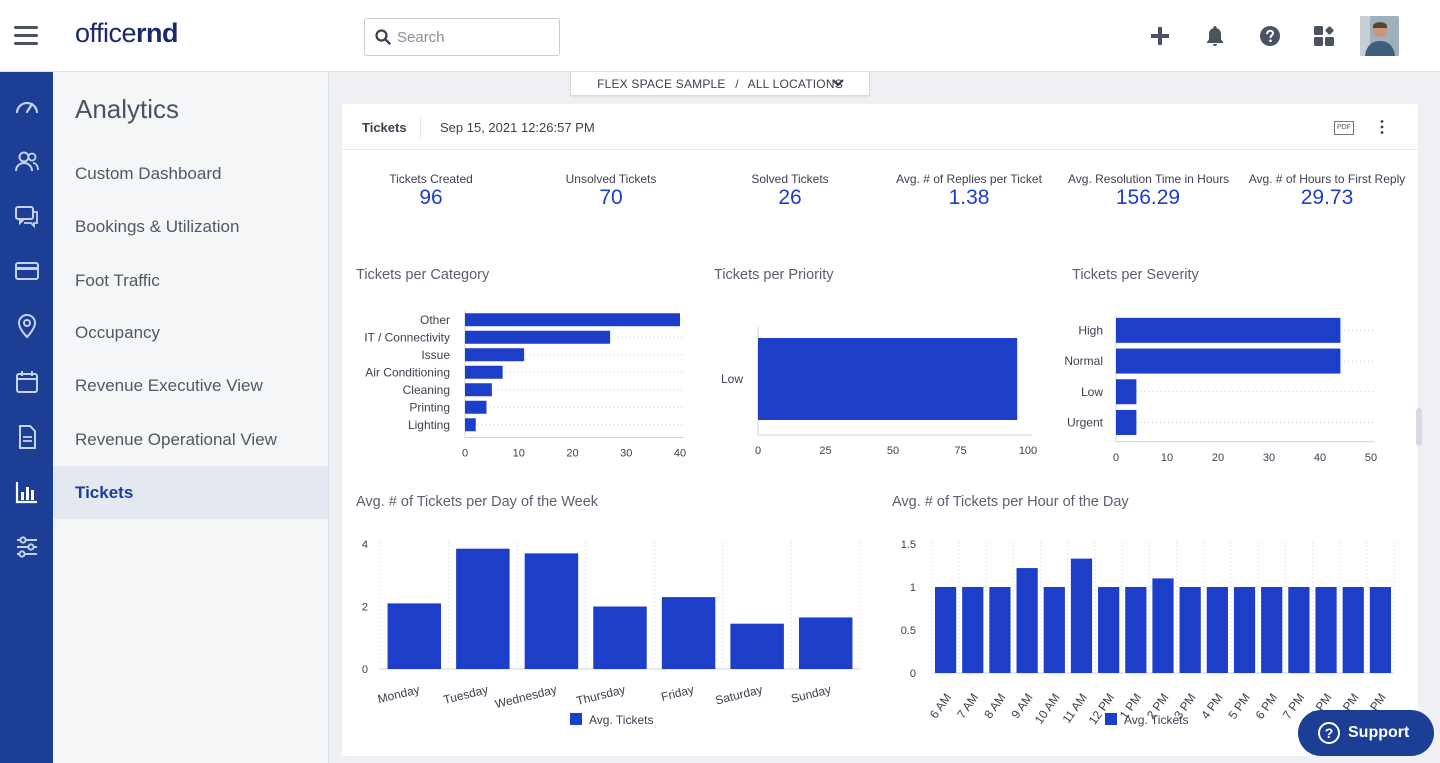  Describe the element at coordinates (365, 608) in the screenshot. I see `tick-label: 2` at that location.